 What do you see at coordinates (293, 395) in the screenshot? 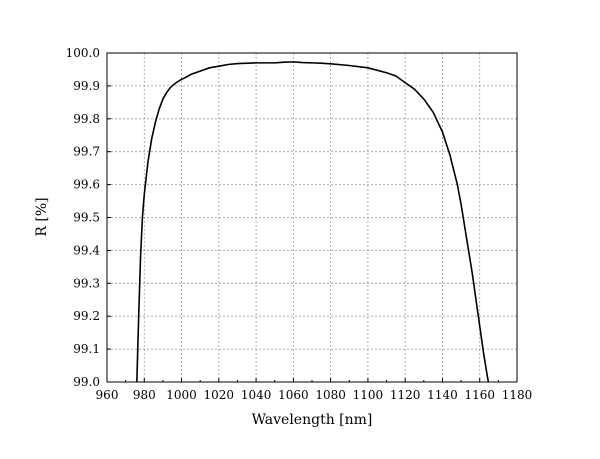
I see `x-tick-label: 1060` at bounding box center [293, 395].